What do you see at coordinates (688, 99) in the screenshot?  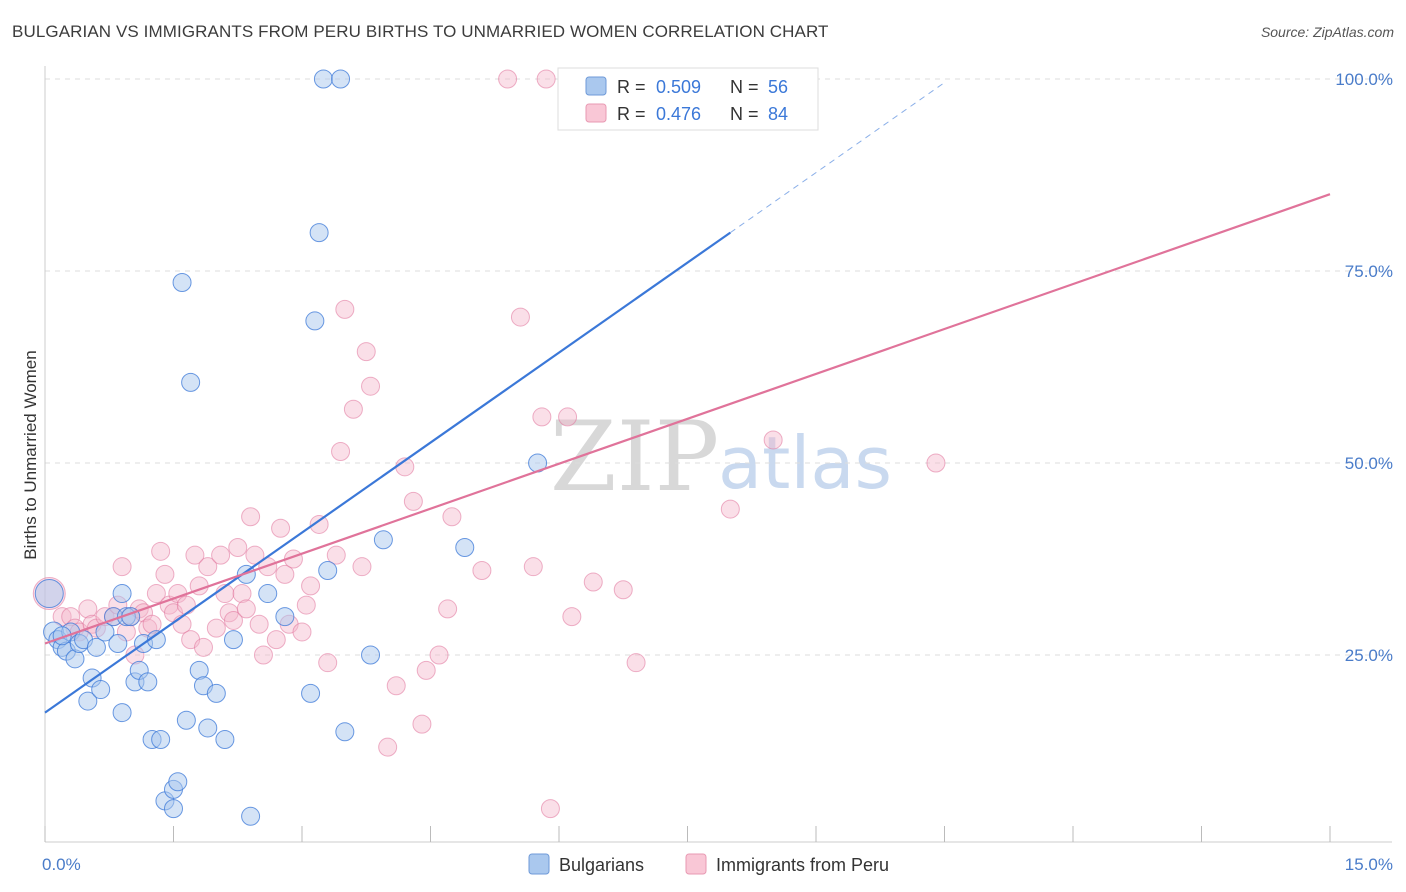 I see `stats-legend: R = 0.509 N = 56 R = 0.476 N = 84` at bounding box center [688, 99].